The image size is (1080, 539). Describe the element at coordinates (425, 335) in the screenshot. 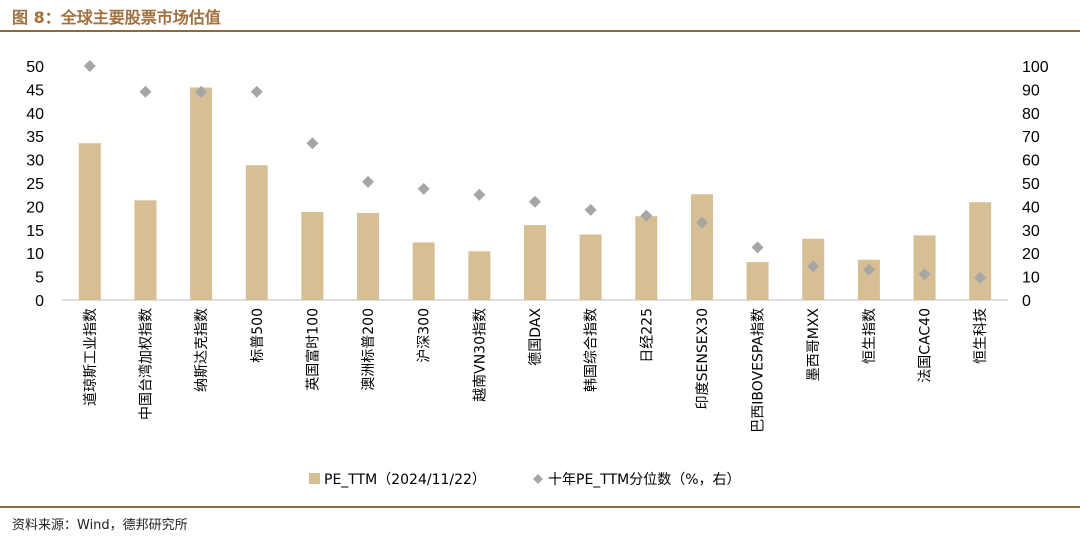

I see `category-label: 沪深300` at that location.